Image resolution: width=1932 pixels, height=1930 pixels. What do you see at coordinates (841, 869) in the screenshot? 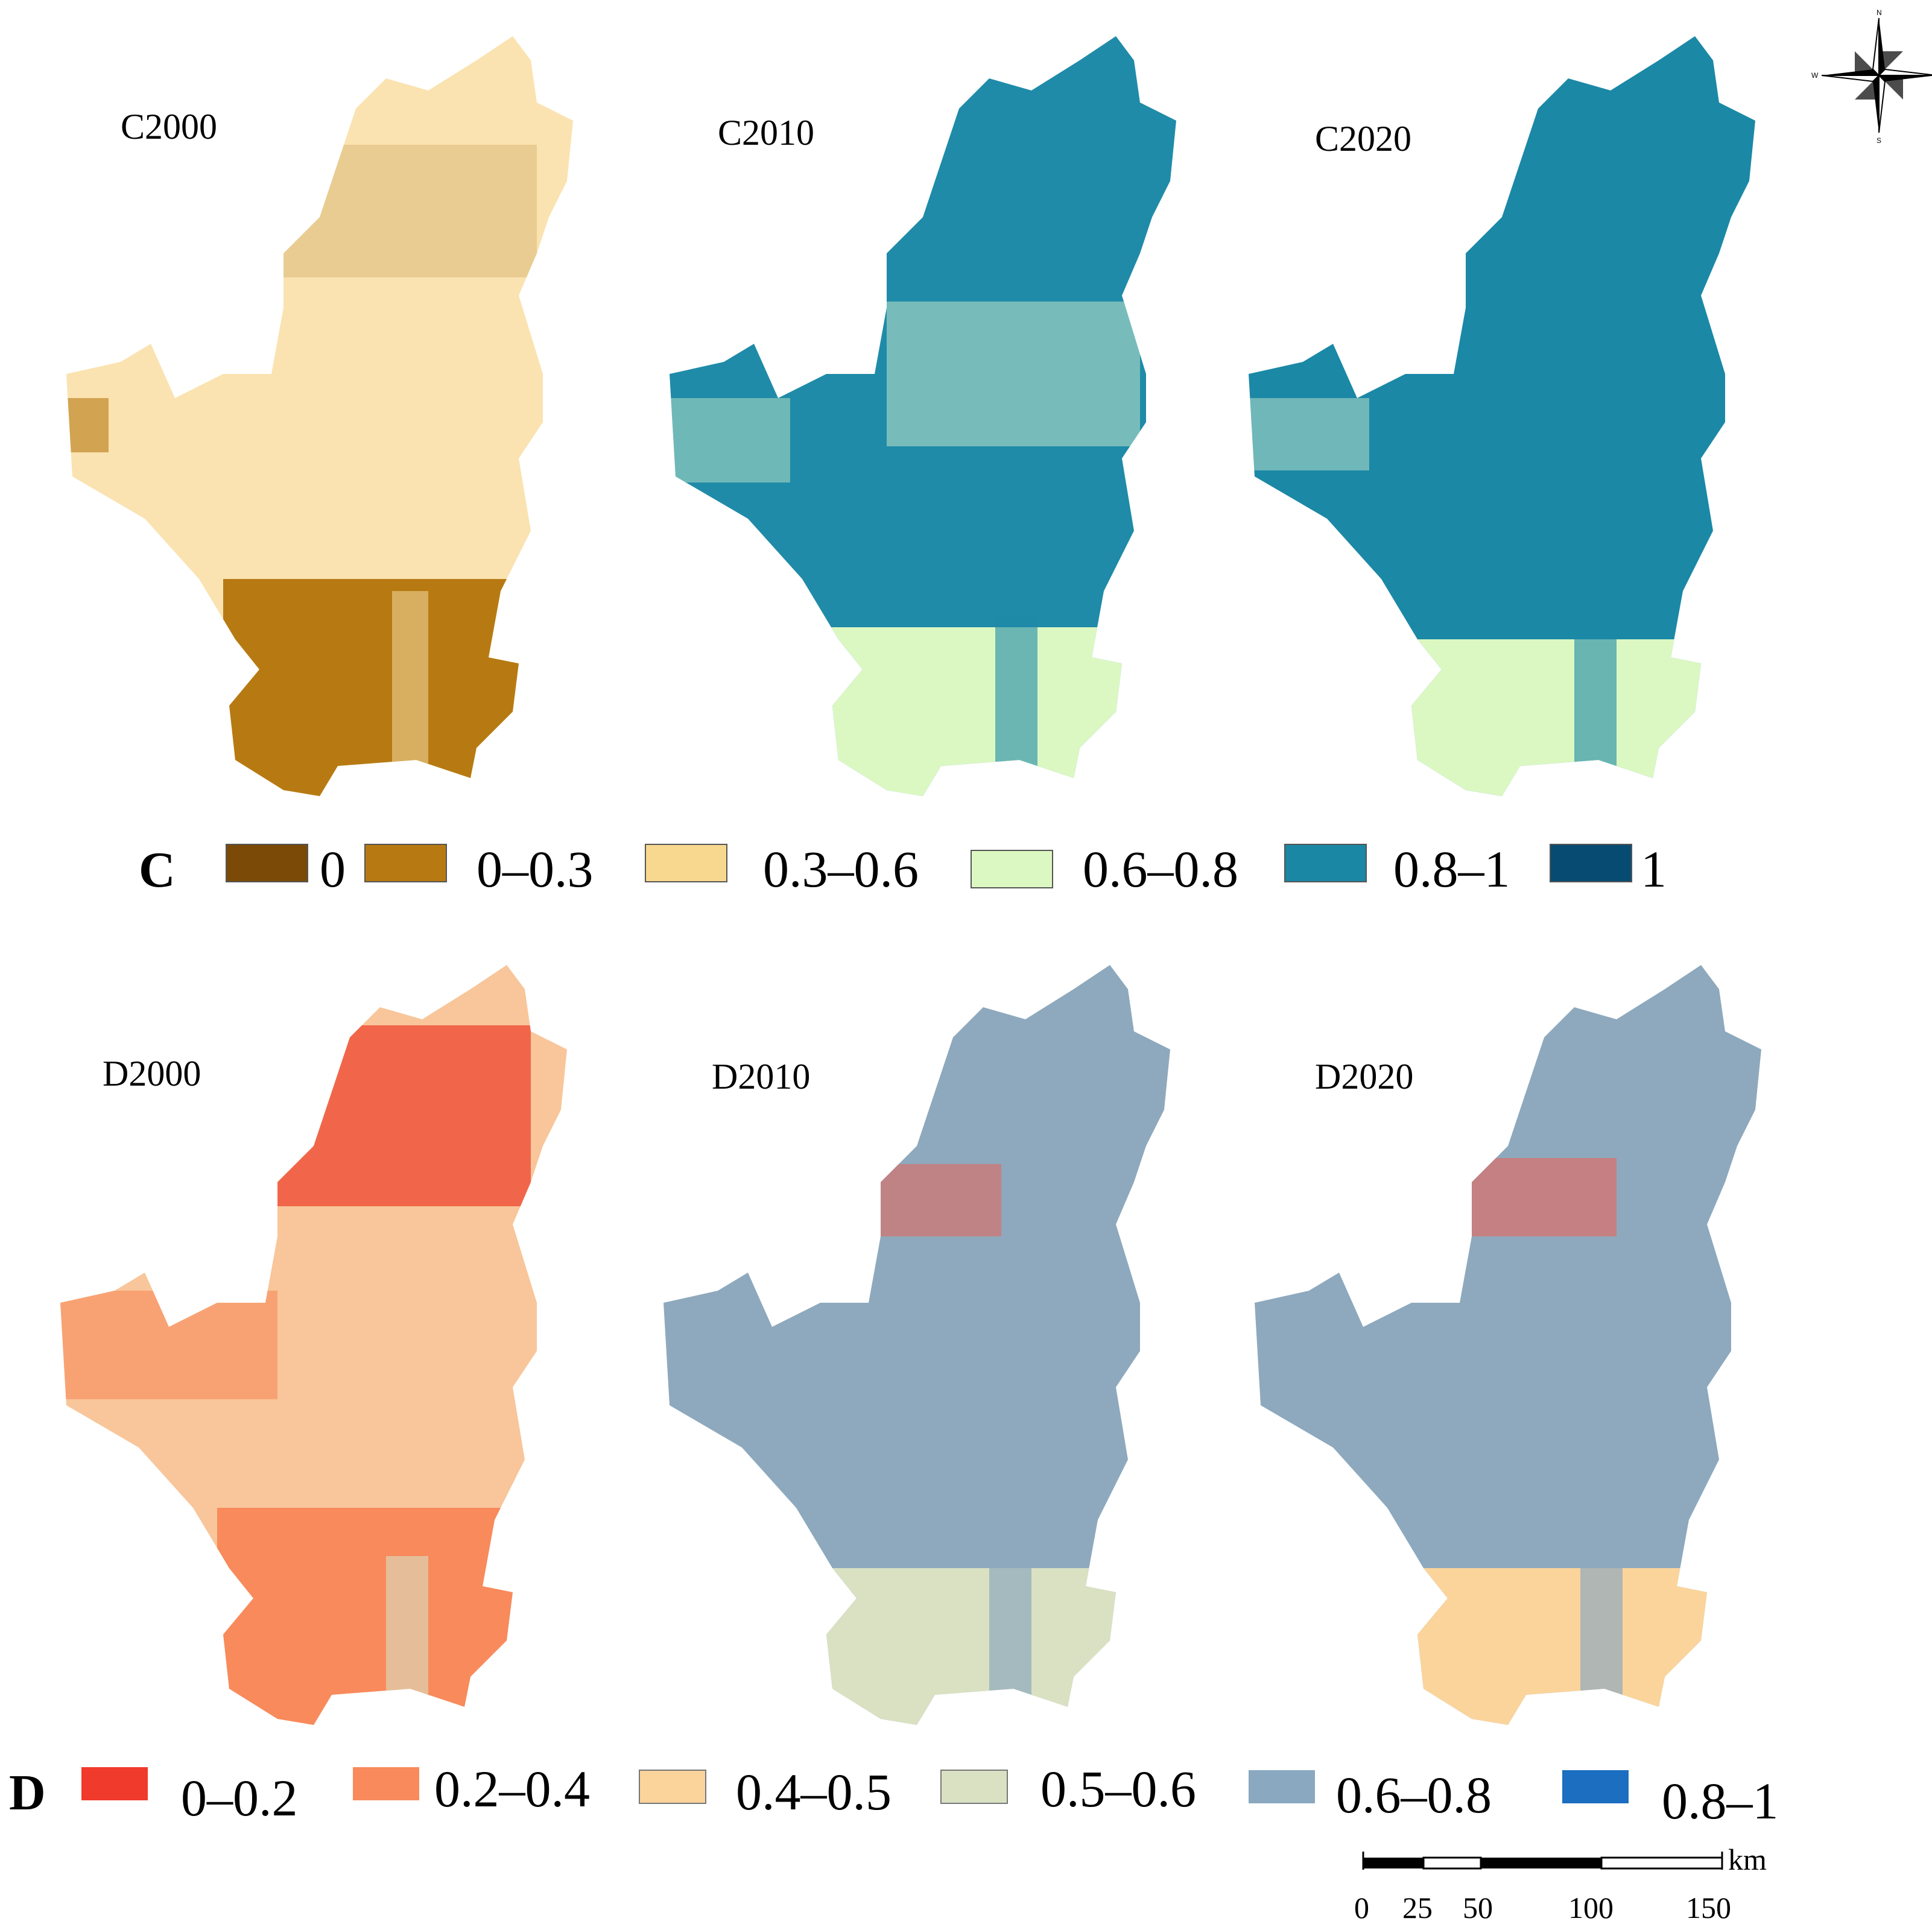
I see `legend-c-label-2: 0.3–0.6` at bounding box center [841, 869].